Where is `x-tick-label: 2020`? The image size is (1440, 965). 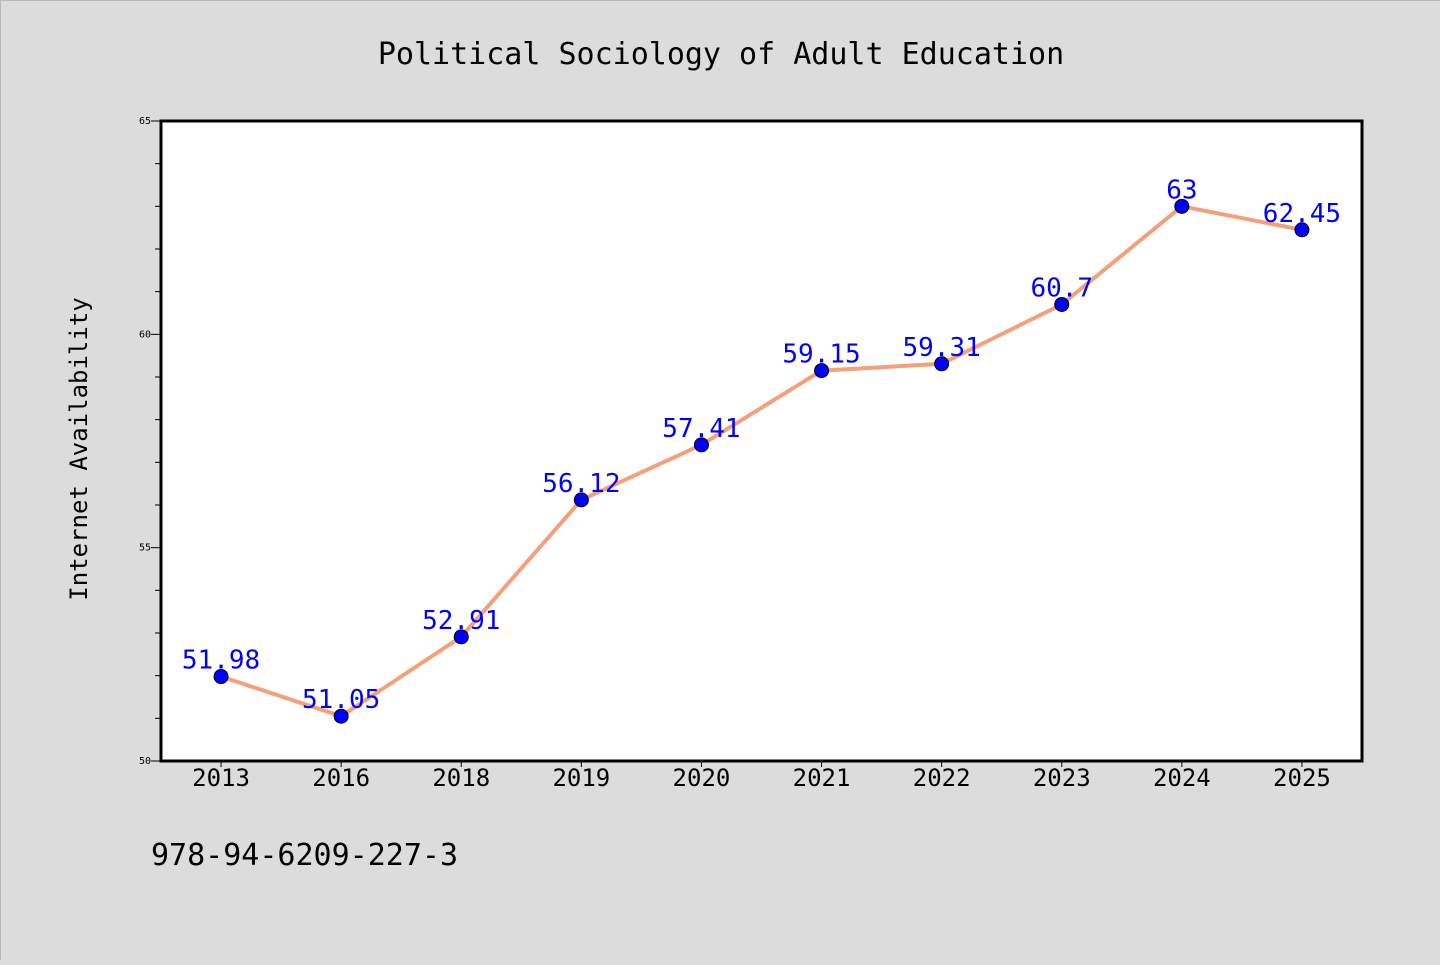
x-tick-label: 2020 is located at coordinates (702, 778).